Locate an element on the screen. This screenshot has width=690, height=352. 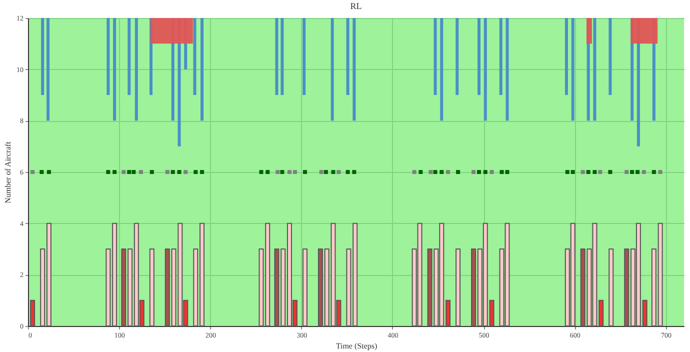
y-axis-title: Number of Aircraft is located at coordinates (8, 172).